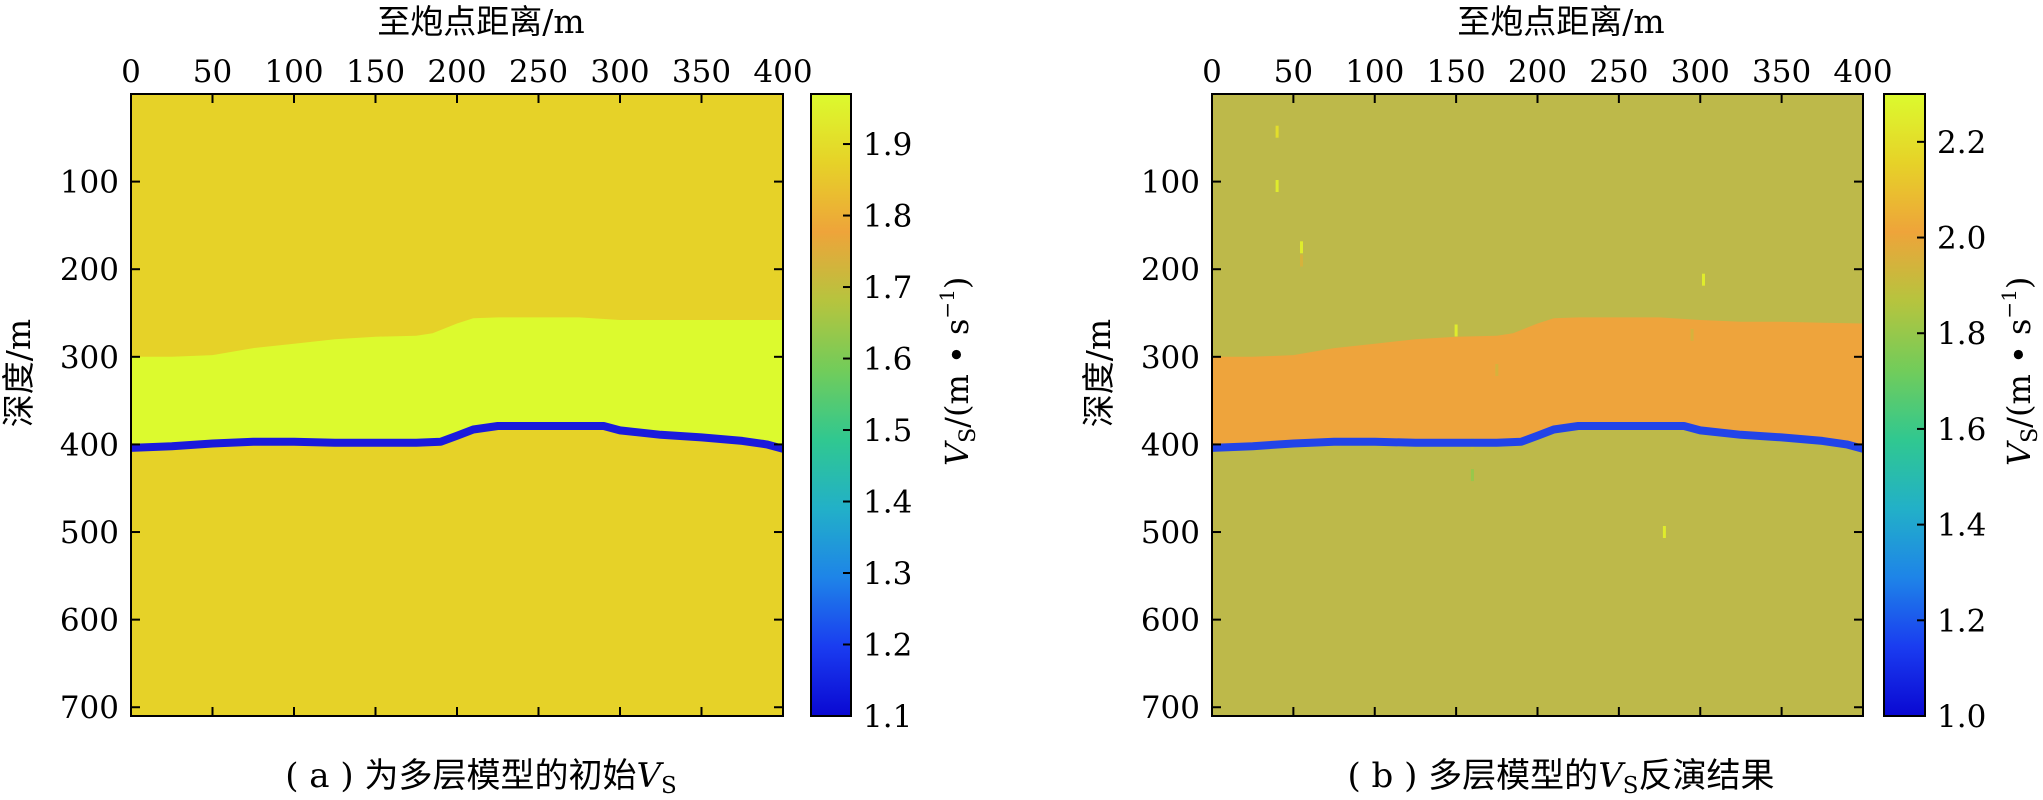 This screenshot has width=2043, height=800. I want to click on colorbar-ticks-a: 1.1 1.2 1.3 1.4 1.5 1.6 1.7 1.8 1.9, so click(877, 431).